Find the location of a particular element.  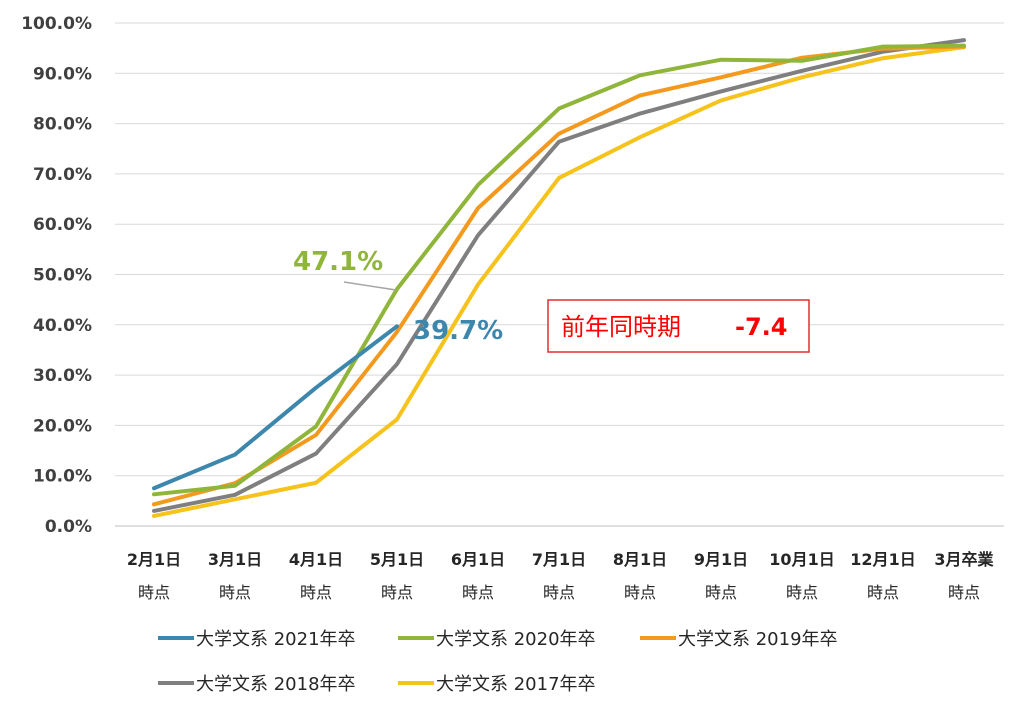

y-tick-label: 20.0% is located at coordinates (62, 426).